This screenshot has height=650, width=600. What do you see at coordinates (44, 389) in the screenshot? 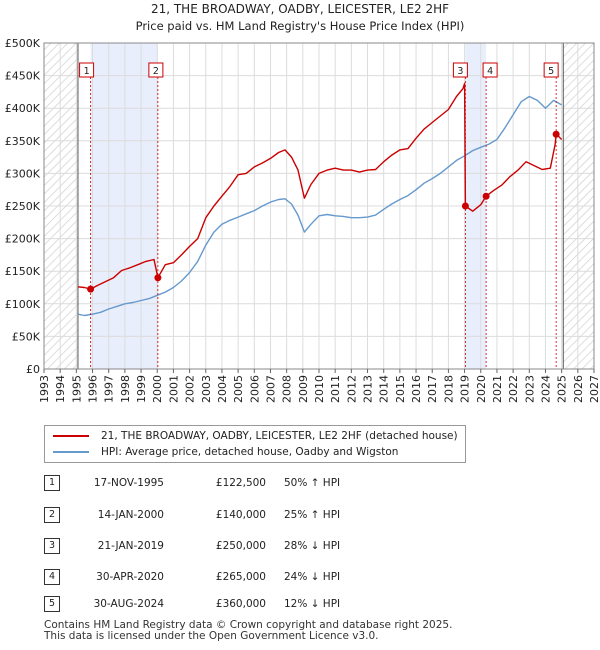
I see `x-tick-label: 1993` at bounding box center [44, 389].